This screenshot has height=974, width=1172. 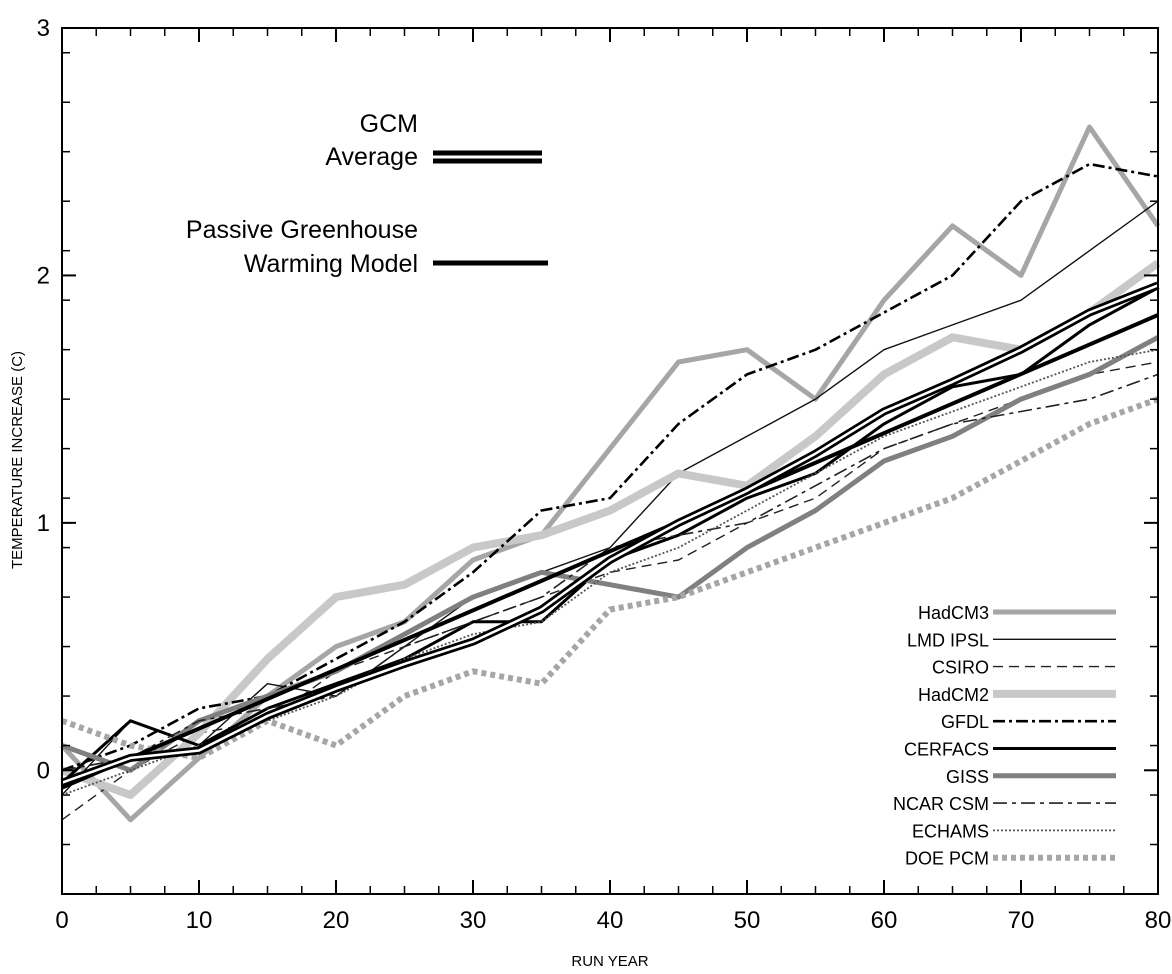 What do you see at coordinates (43, 770) in the screenshot?
I see `y-tick-label: 0` at bounding box center [43, 770].